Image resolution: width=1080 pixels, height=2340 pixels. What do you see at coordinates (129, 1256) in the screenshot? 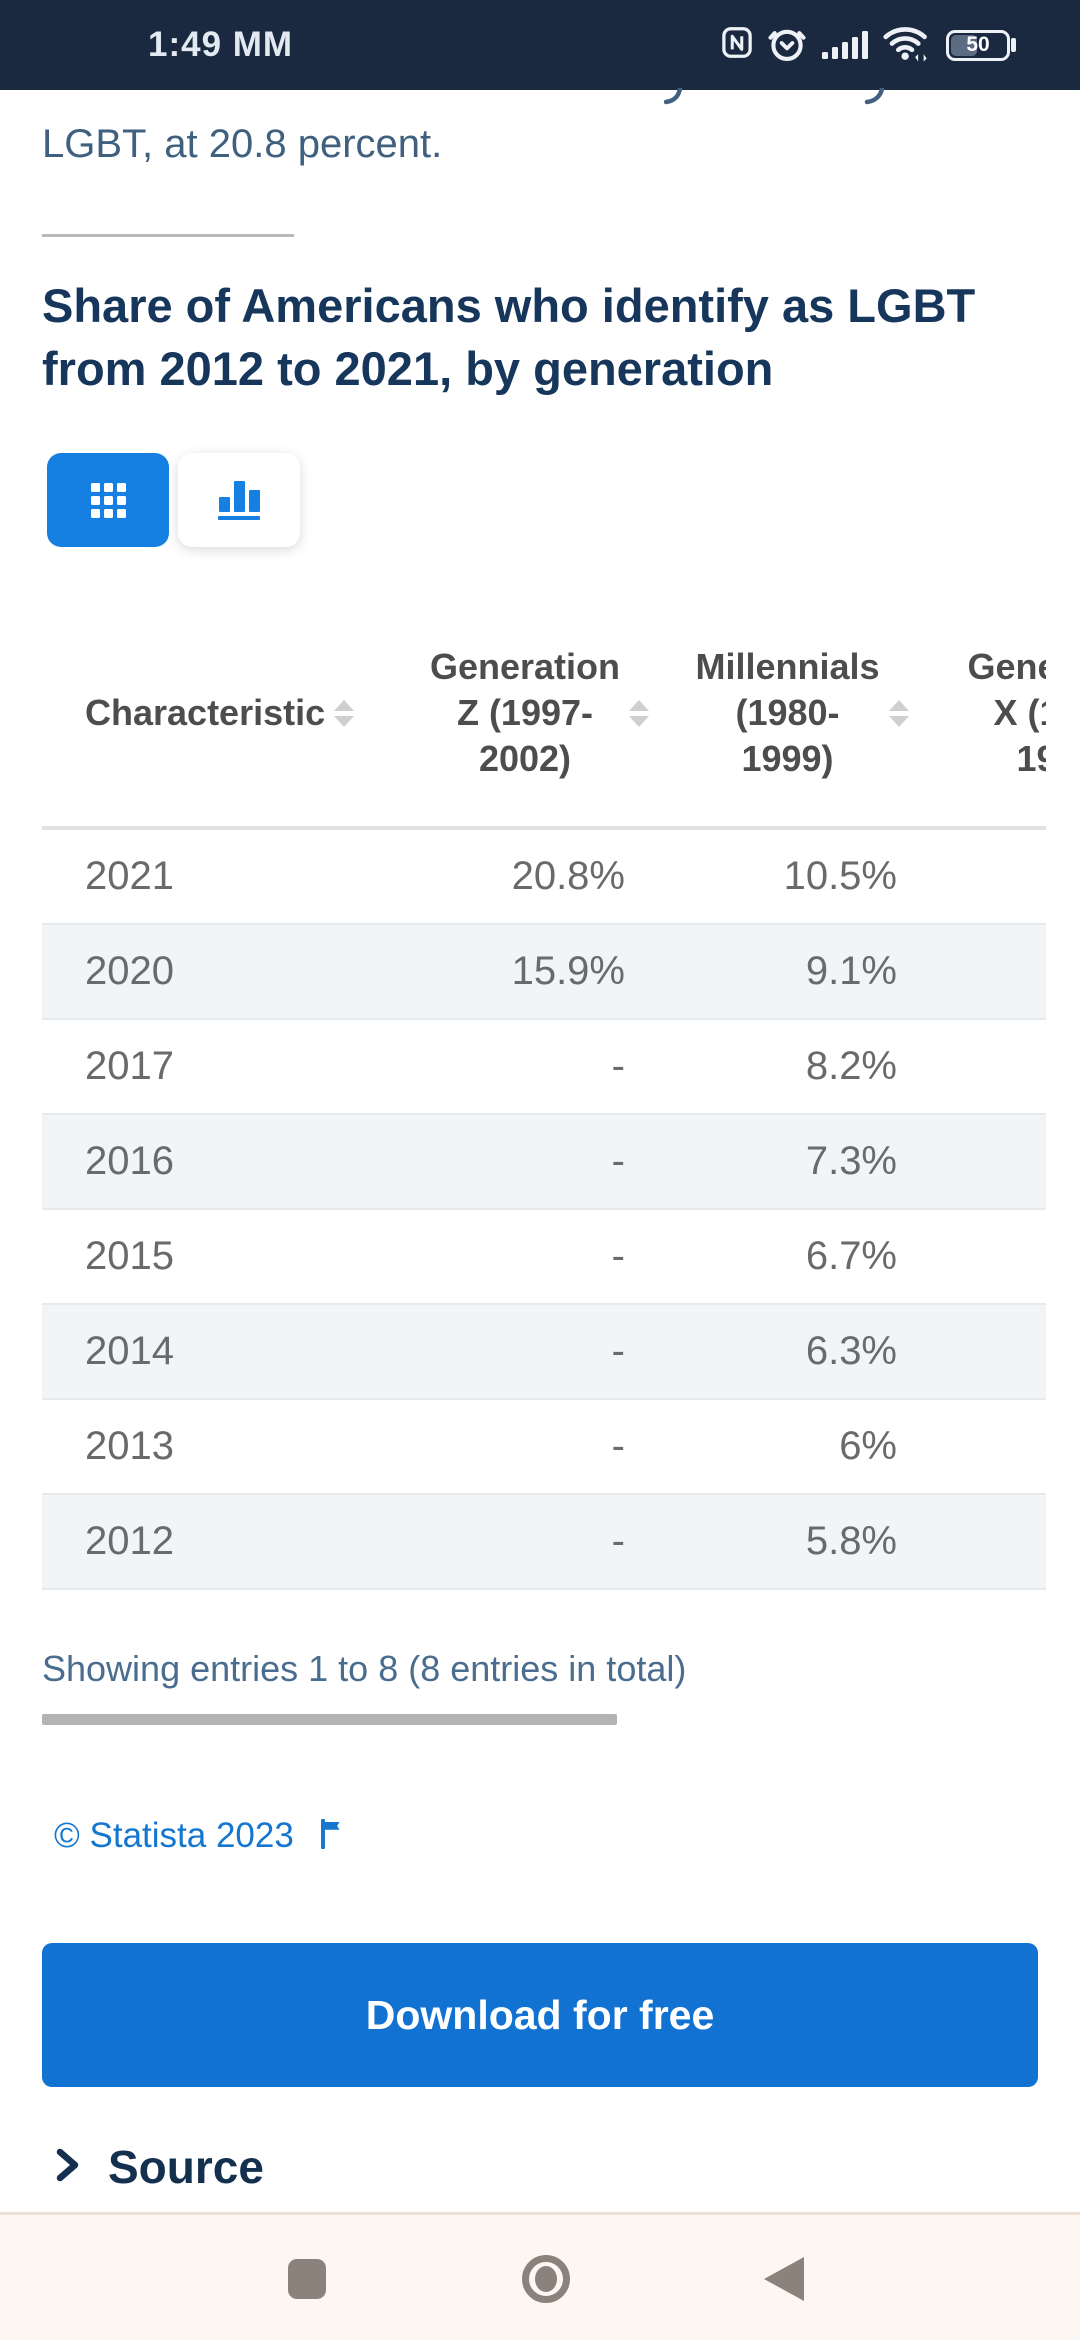
I see `cell-year: 2015` at bounding box center [129, 1256].